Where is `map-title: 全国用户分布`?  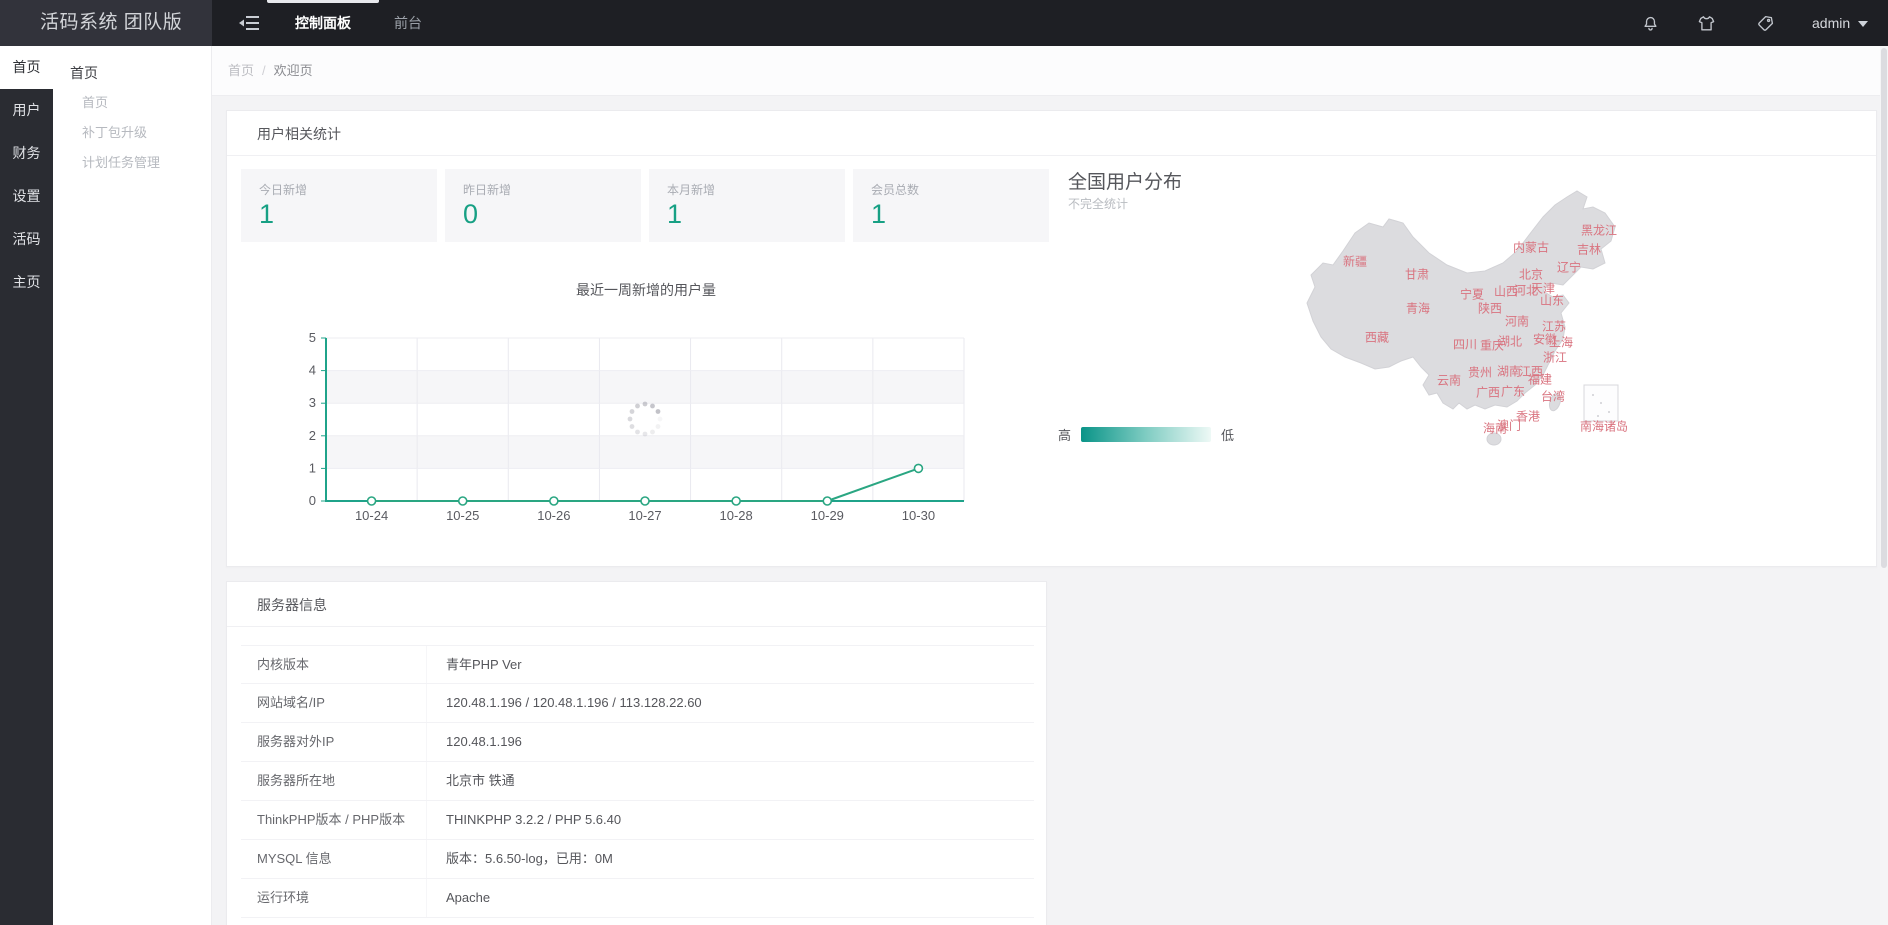 map-title: 全国用户分布 is located at coordinates (1125, 182).